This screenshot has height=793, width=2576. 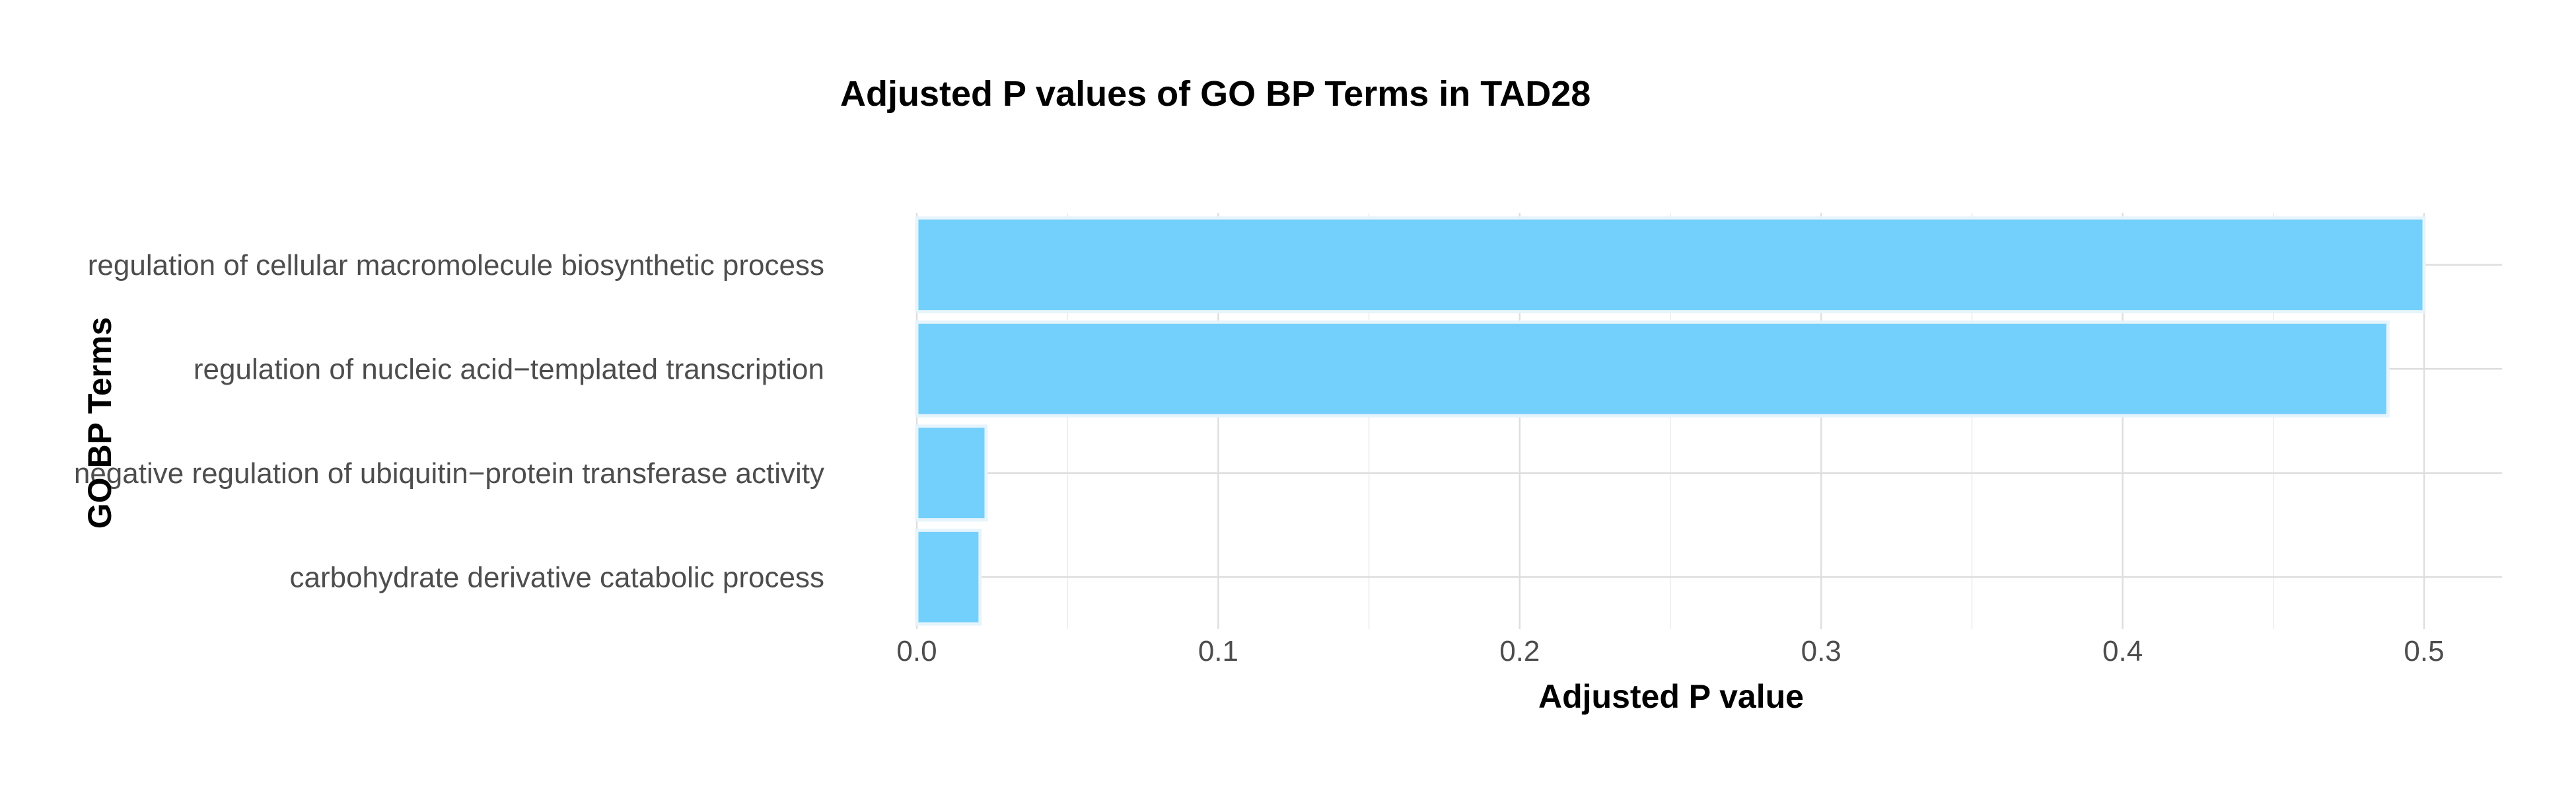 I want to click on y-axis-title: GO BP Terms, so click(x=100, y=423).